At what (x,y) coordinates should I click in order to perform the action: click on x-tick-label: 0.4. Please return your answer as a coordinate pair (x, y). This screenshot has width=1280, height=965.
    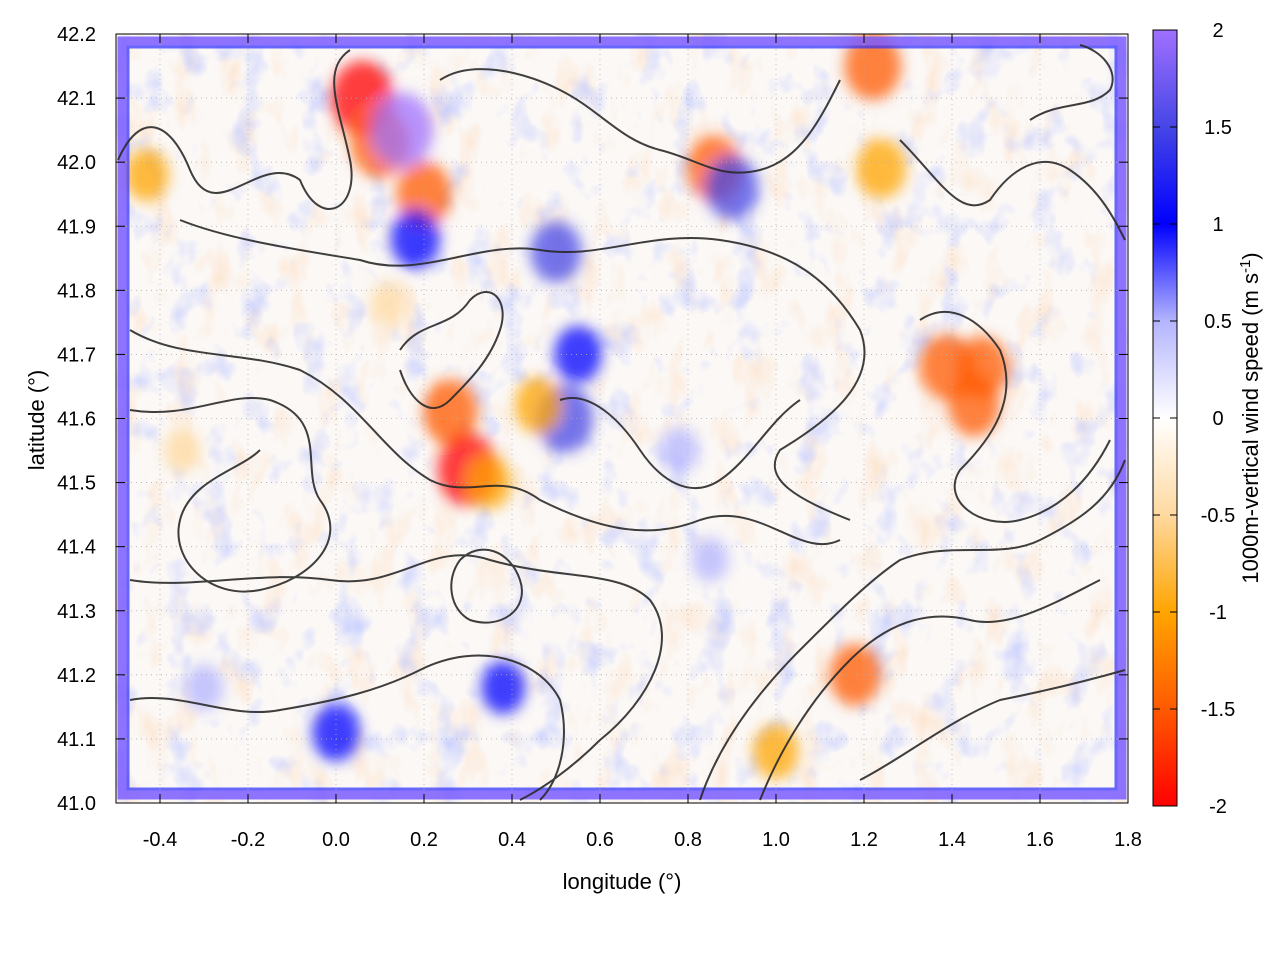
    Looking at the image, I should click on (512, 840).